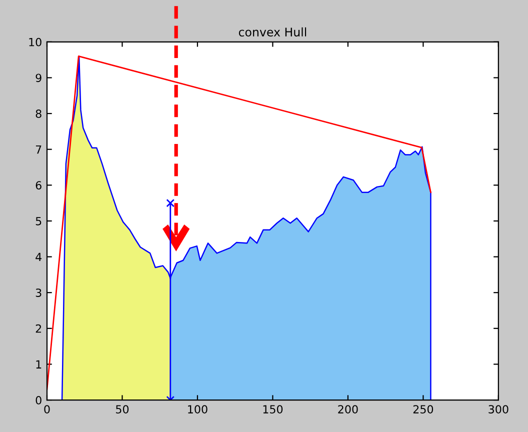  Describe the element at coordinates (39, 78) in the screenshot. I see `y-tick-label: 9` at that location.